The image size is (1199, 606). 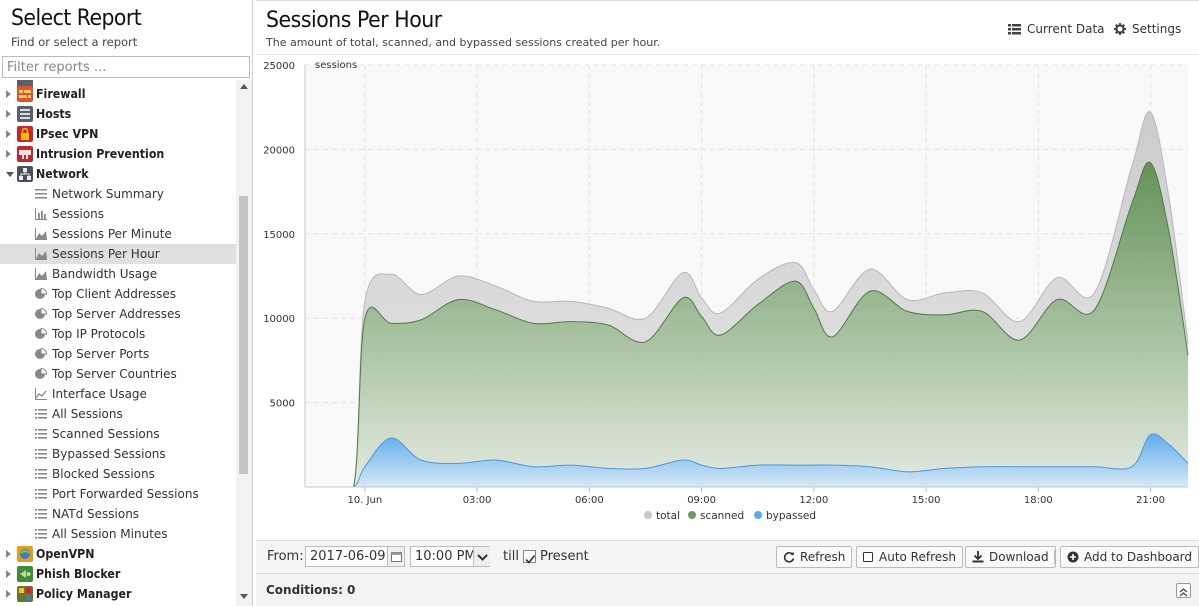 I want to click on legend-item-scanned: scanned, so click(x=716, y=516).